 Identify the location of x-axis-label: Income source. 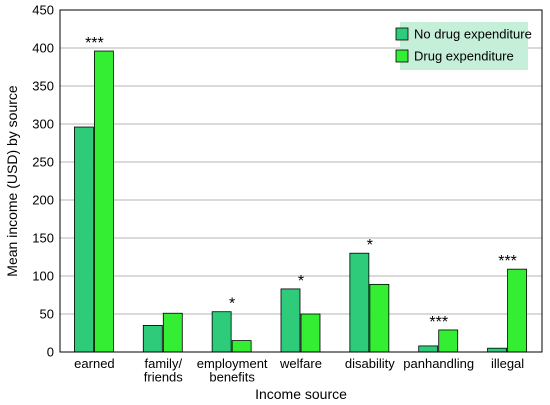
(301, 394).